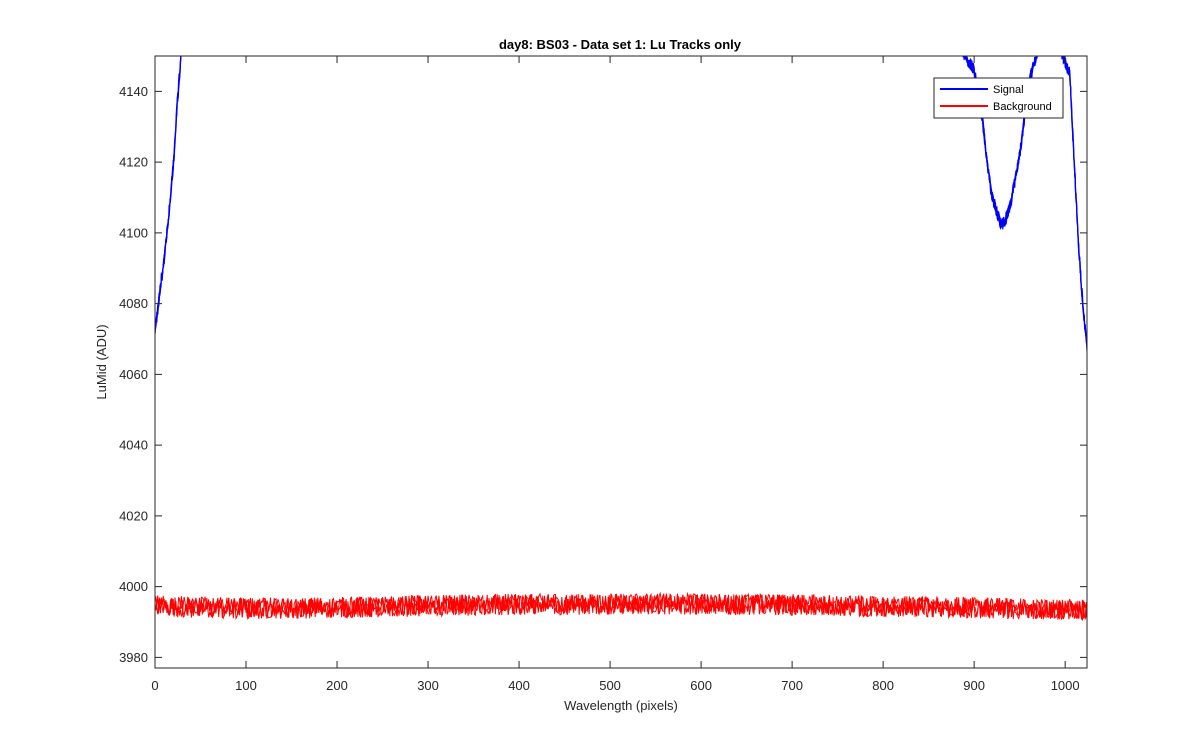  What do you see at coordinates (133, 445) in the screenshot?
I see `y-tick-label: 4040` at bounding box center [133, 445].